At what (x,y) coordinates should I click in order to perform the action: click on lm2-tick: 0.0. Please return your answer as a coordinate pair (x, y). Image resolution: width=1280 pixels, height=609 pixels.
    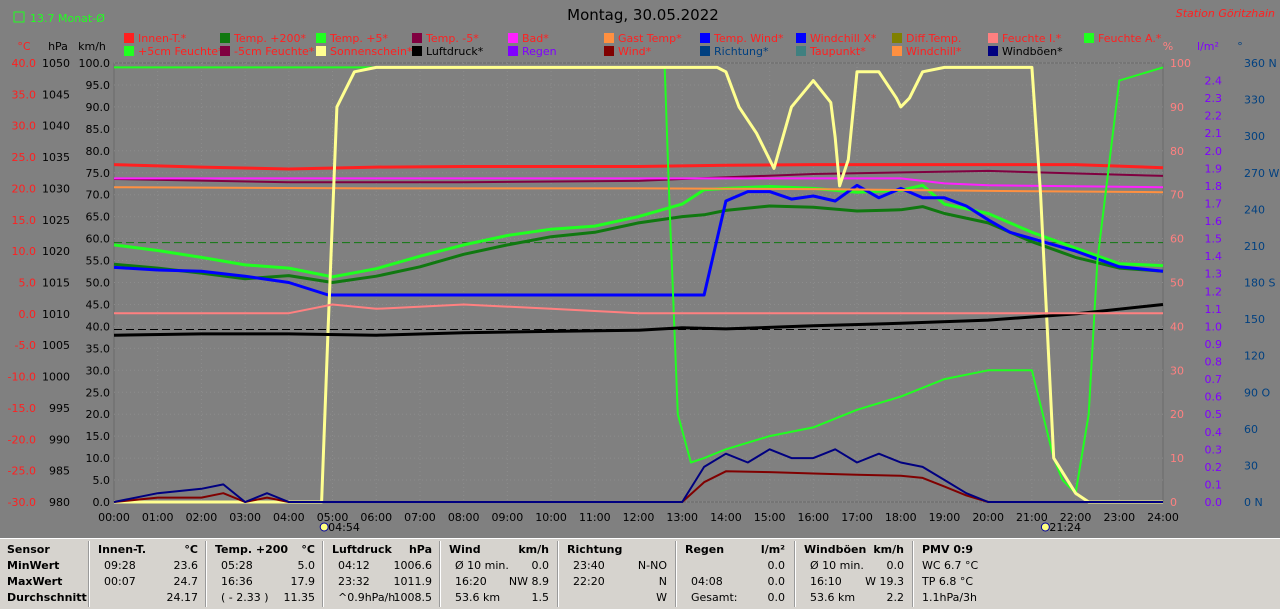
    Looking at the image, I should click on (1214, 502).